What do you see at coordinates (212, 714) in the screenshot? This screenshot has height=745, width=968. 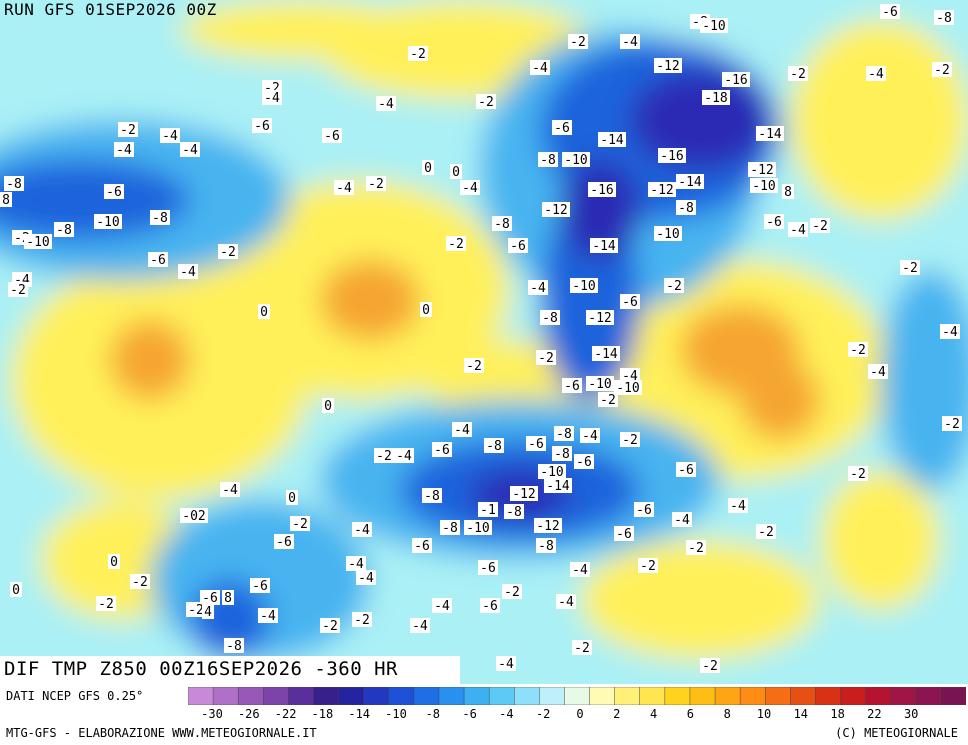 I see `colorbar-tick-label: -30` at bounding box center [212, 714].